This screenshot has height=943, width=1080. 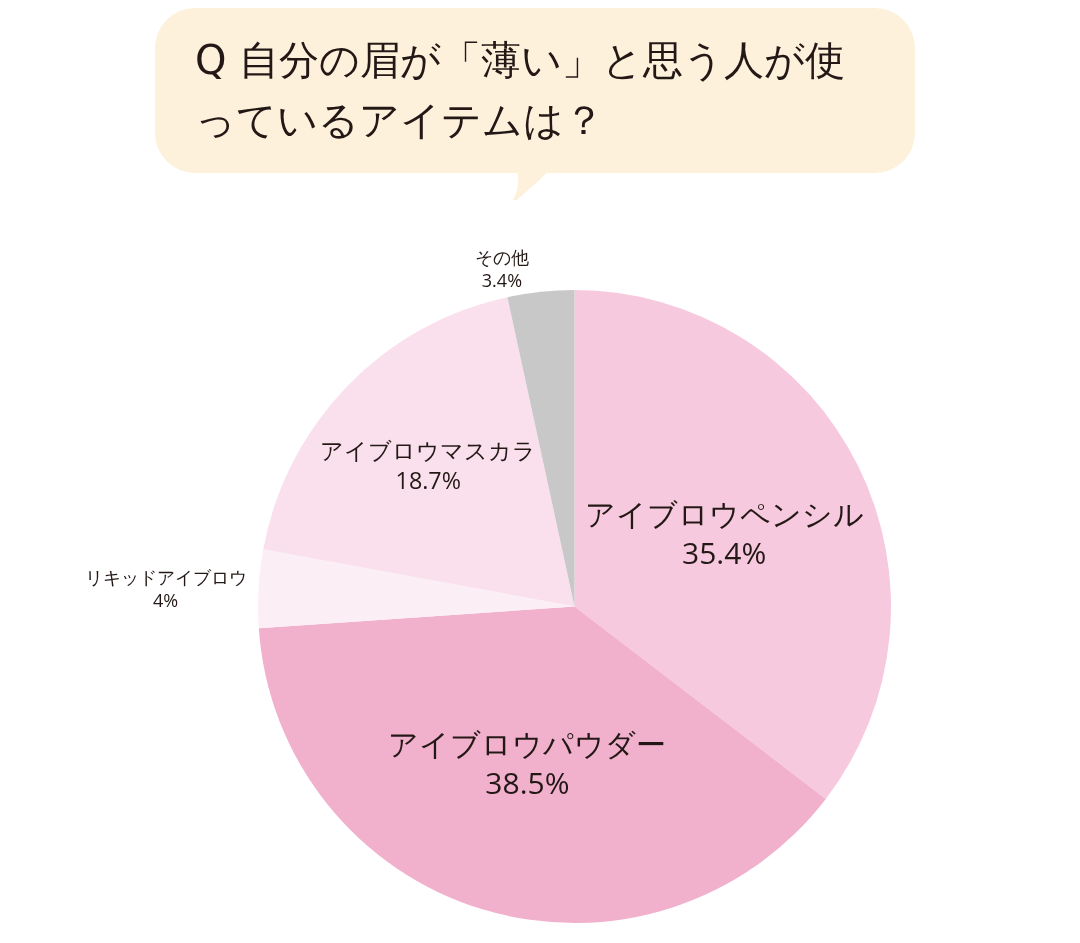 What do you see at coordinates (724, 552) in the screenshot?
I see `data-label: 35.4%` at bounding box center [724, 552].